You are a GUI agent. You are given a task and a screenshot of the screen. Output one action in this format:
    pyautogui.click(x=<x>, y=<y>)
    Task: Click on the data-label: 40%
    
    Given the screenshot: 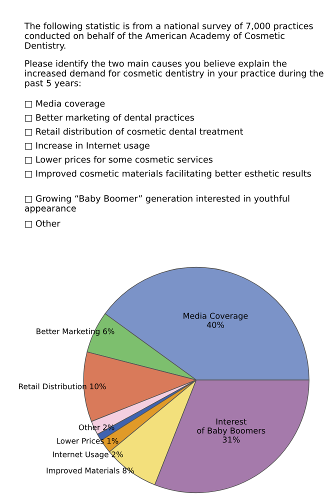 What is the action you would take?
    pyautogui.click(x=215, y=325)
    